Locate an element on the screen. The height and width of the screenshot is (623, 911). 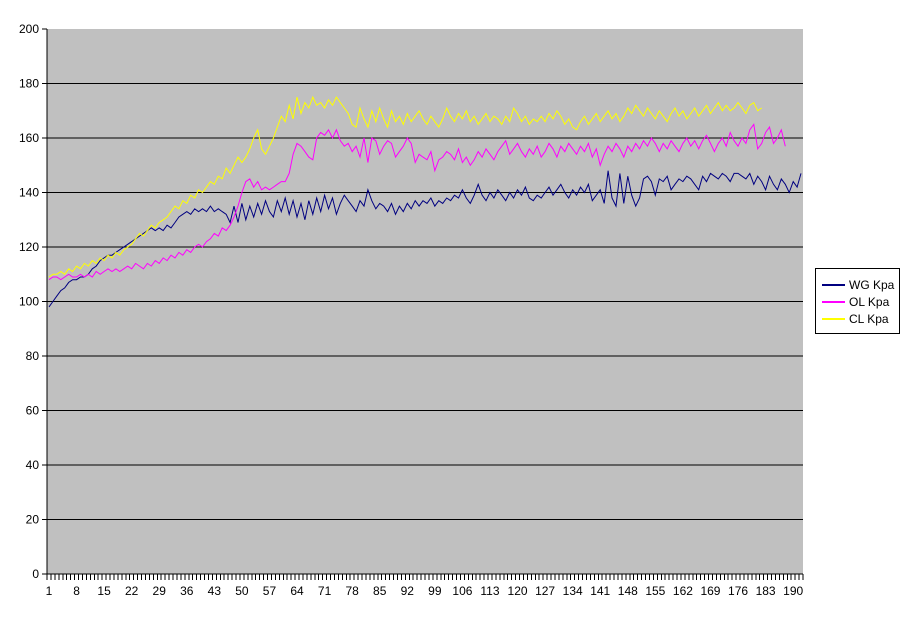
x-axis-label-92: 92 is located at coordinates (408, 591).